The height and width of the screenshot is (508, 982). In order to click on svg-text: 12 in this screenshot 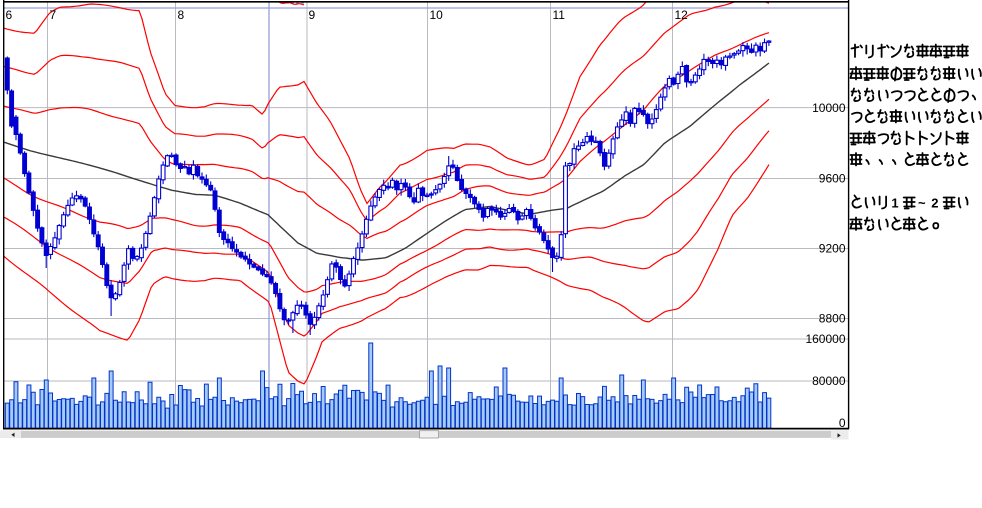, I will do `click(682, 15)`.